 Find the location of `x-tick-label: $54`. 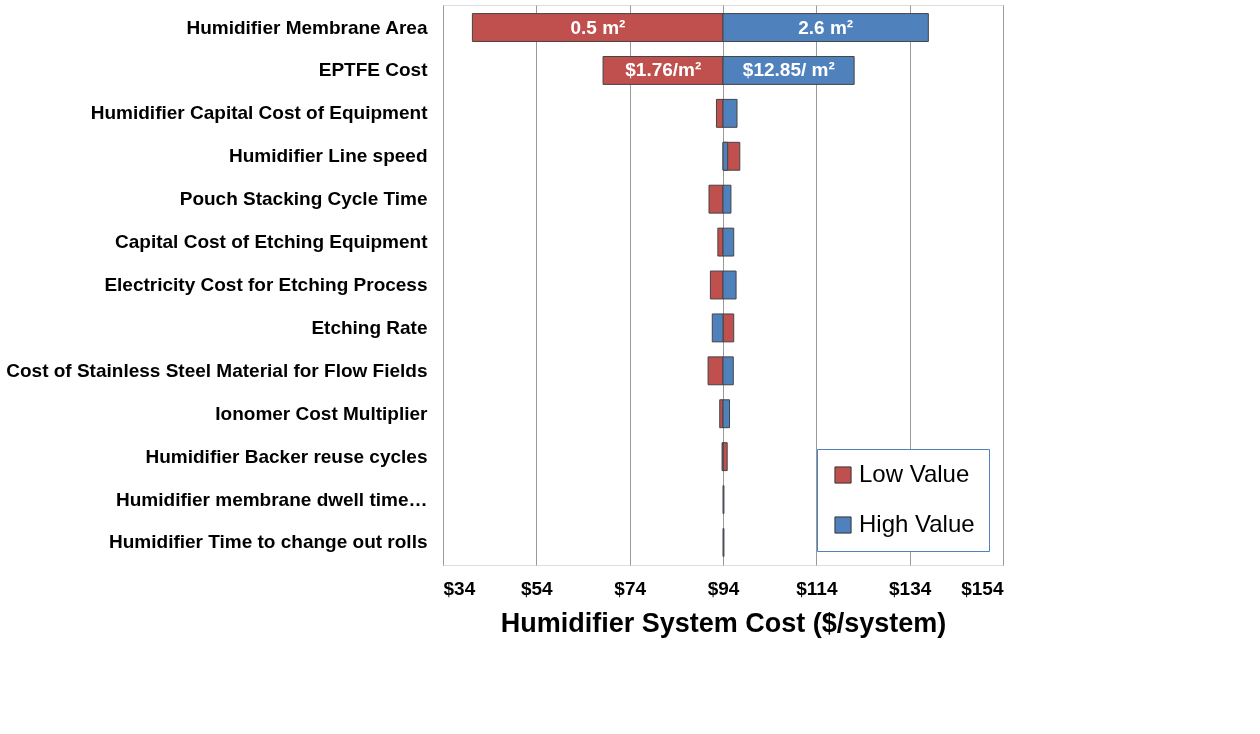

x-tick-label: $54 is located at coordinates (537, 588).